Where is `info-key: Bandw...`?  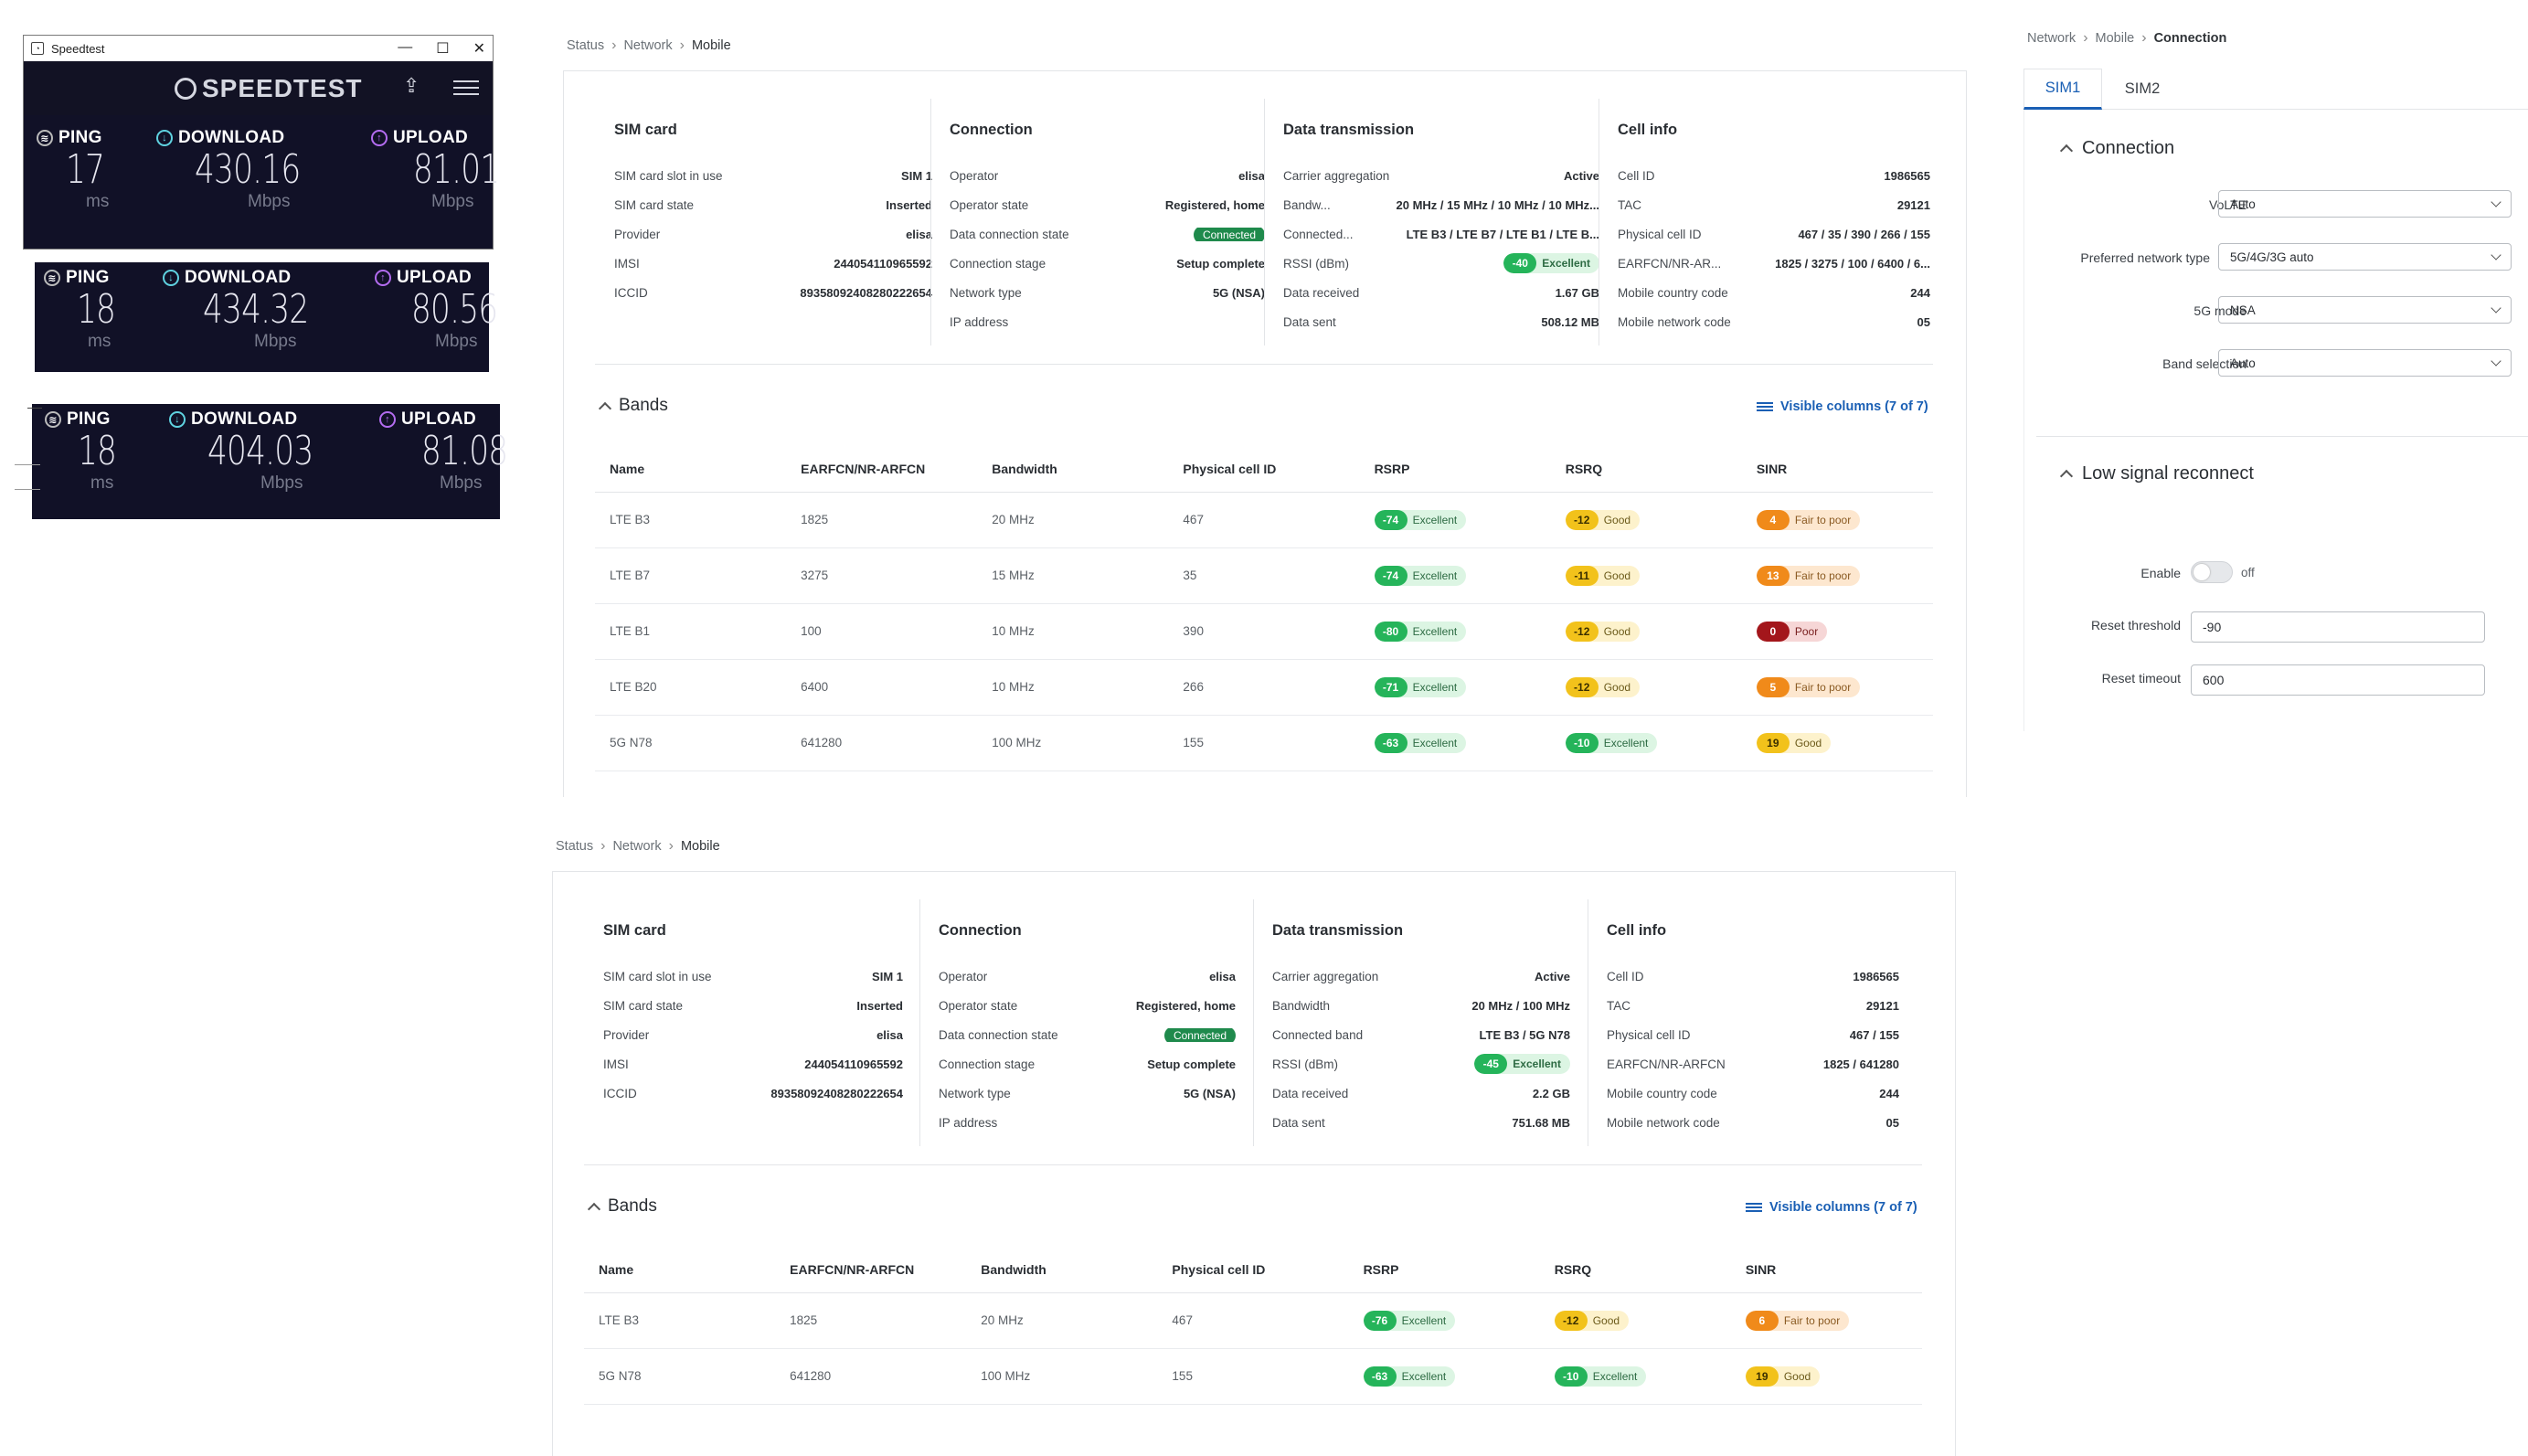
info-key: Bandw... is located at coordinates (1307, 205).